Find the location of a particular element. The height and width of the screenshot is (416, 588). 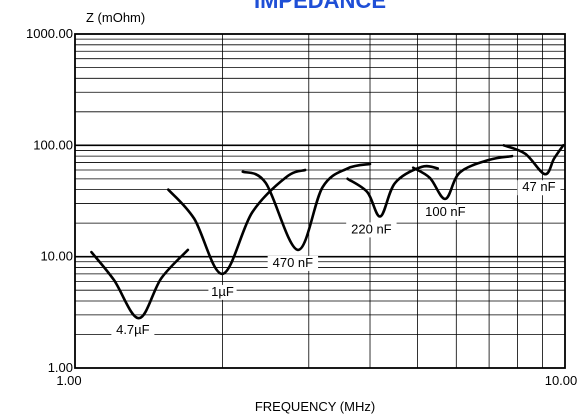

y-tick-label: 100.00 is located at coordinates (53, 144).